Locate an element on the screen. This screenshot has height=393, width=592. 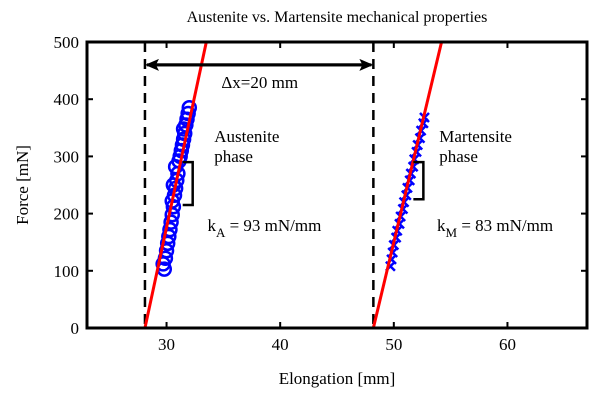
annotation-ka-value: = 93 mN/mm is located at coordinates (273, 225).